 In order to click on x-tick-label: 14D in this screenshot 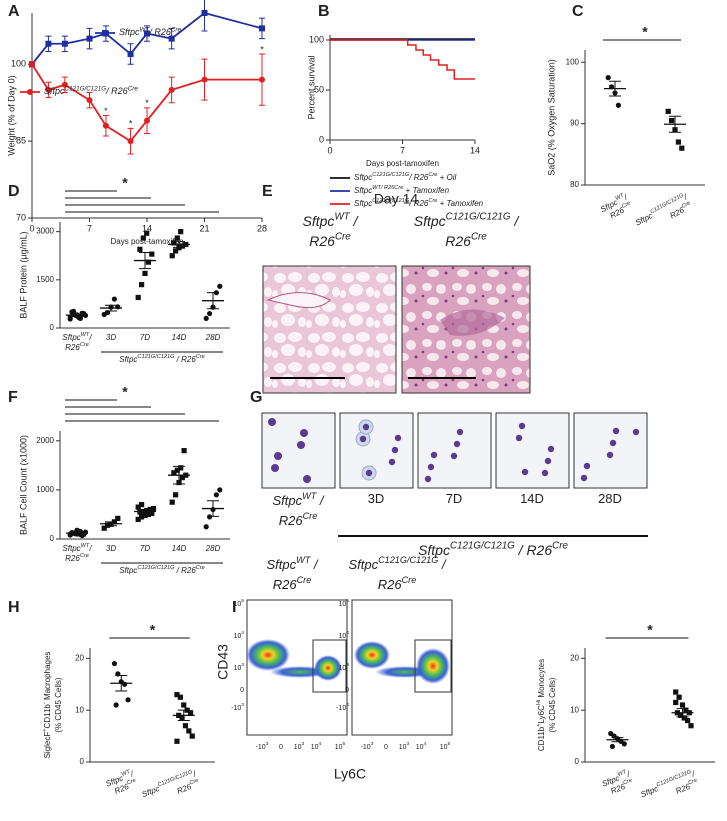, I will do `click(179, 337)`.